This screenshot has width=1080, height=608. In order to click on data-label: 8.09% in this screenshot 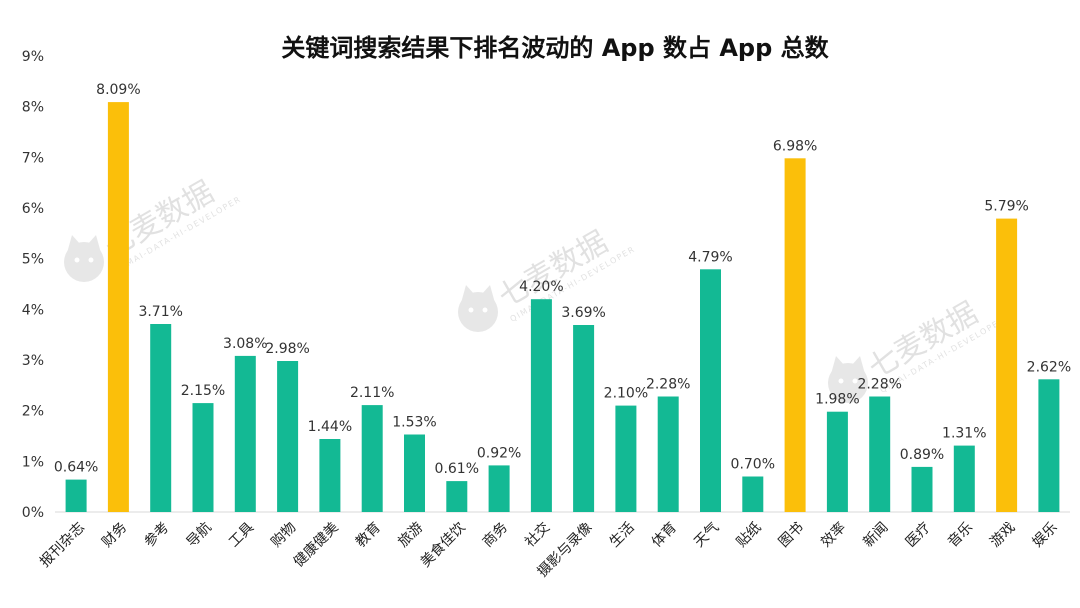, I will do `click(118, 90)`.